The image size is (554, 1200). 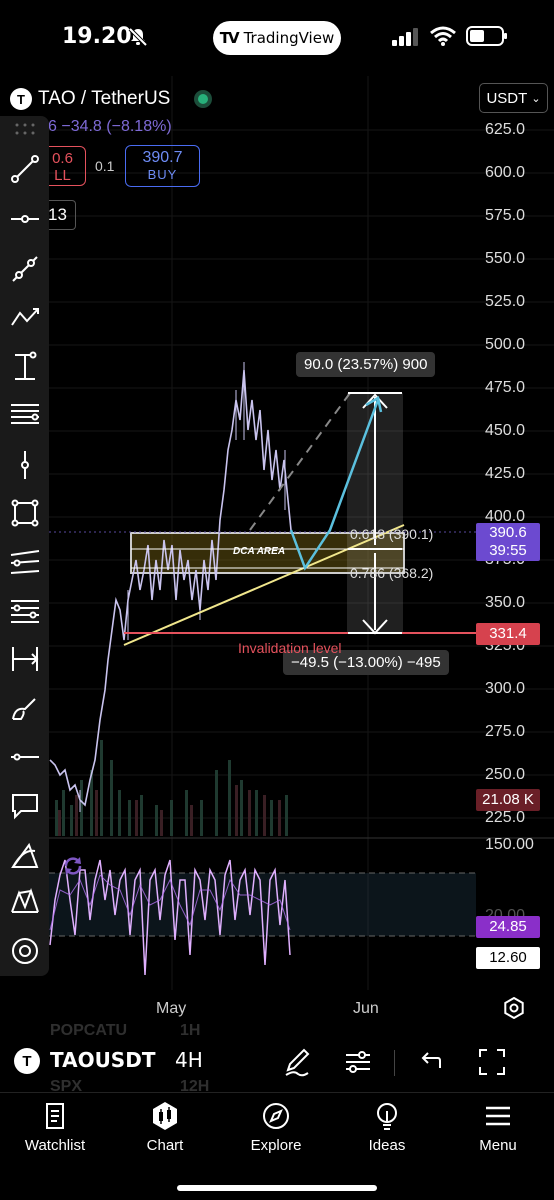 I want to click on tool-price-range, so click(x=25, y=367).